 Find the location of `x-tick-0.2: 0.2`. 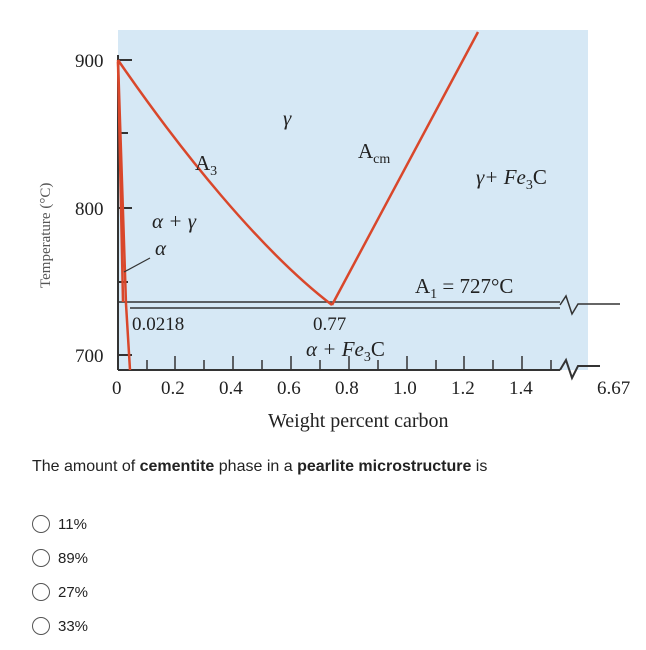

x-tick-0.2: 0.2 is located at coordinates (173, 388).